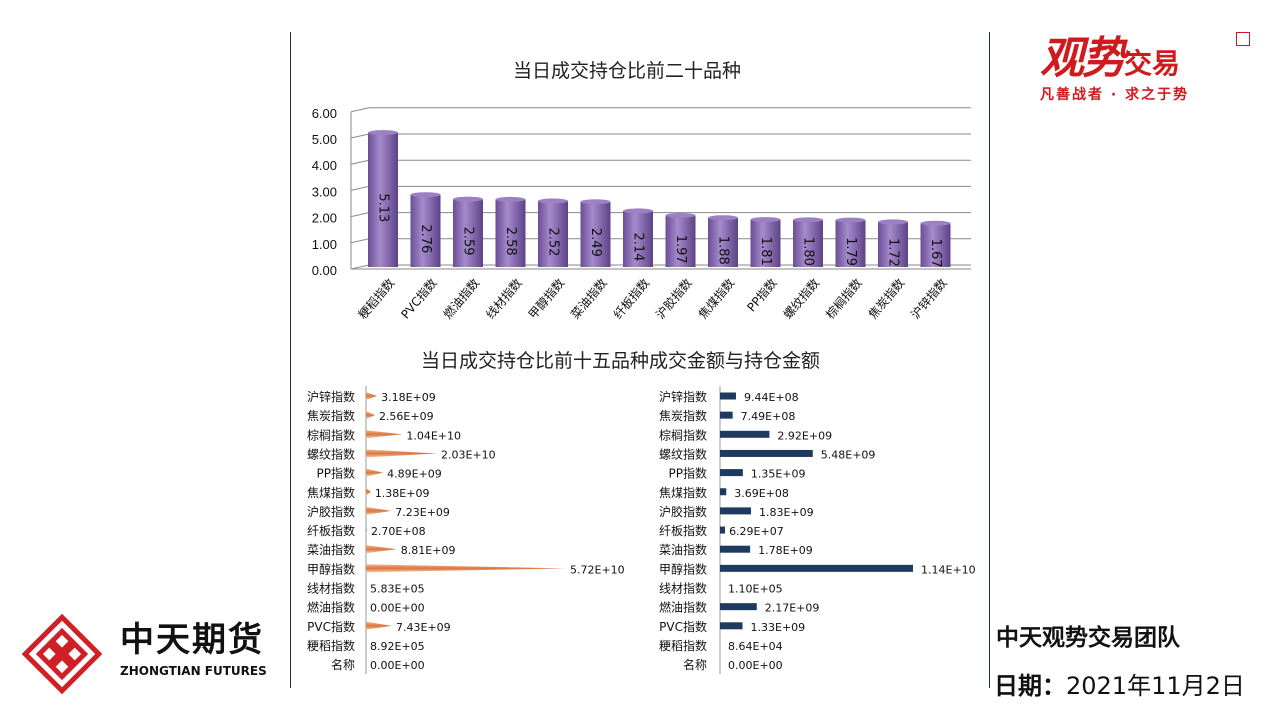 This screenshot has width=1280, height=720. Describe the element at coordinates (423, 627) in the screenshot. I see `bar-value-label: 7.43E+09` at that location.